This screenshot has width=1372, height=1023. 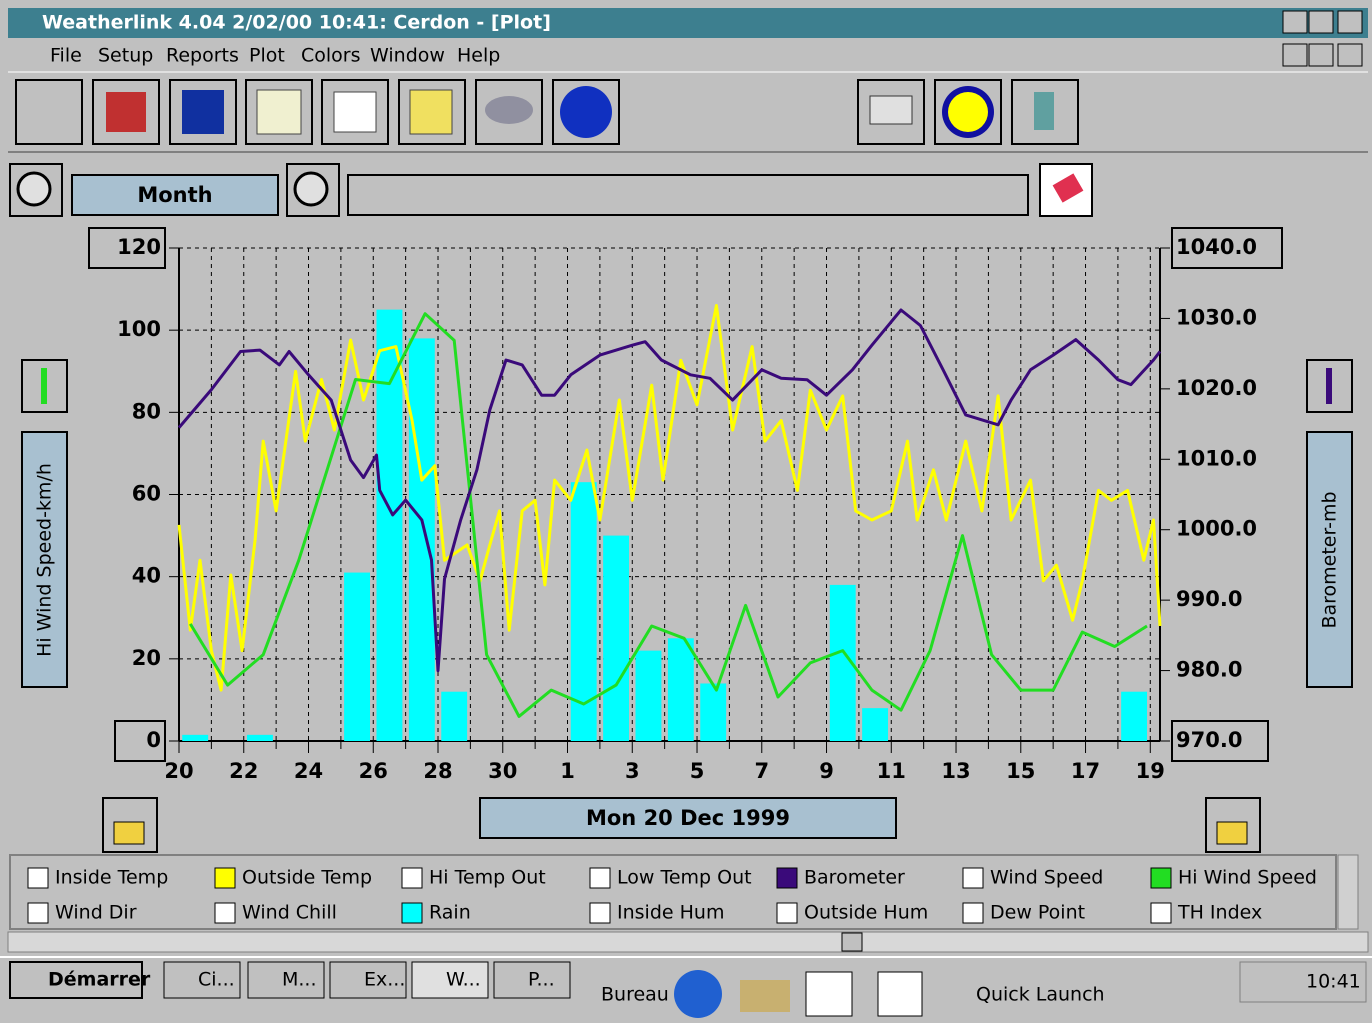 I want to click on legend-label: Wind Speed, so click(x=1046, y=878).